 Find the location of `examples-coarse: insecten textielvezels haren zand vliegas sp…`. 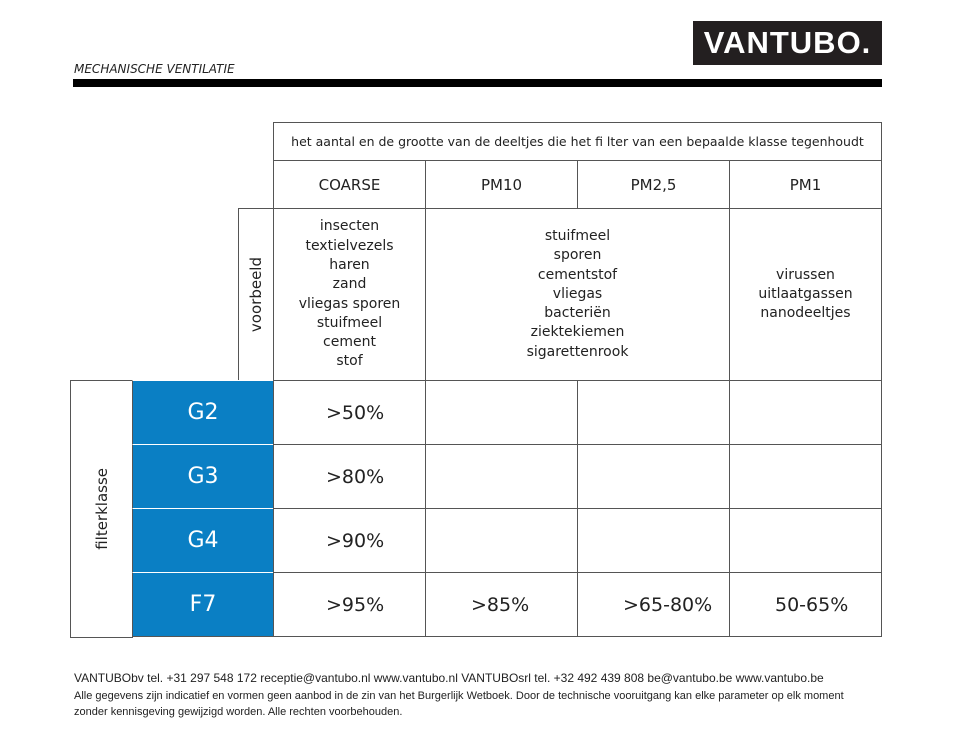

examples-coarse: insecten textielvezels haren zand vliegas sp… is located at coordinates (349, 294).